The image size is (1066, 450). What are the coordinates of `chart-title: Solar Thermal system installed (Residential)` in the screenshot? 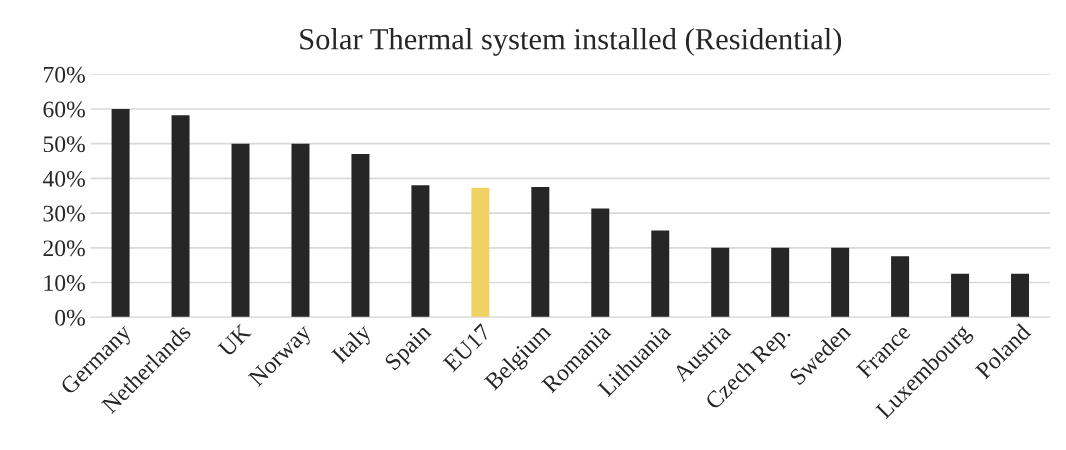 It's located at (571, 42).